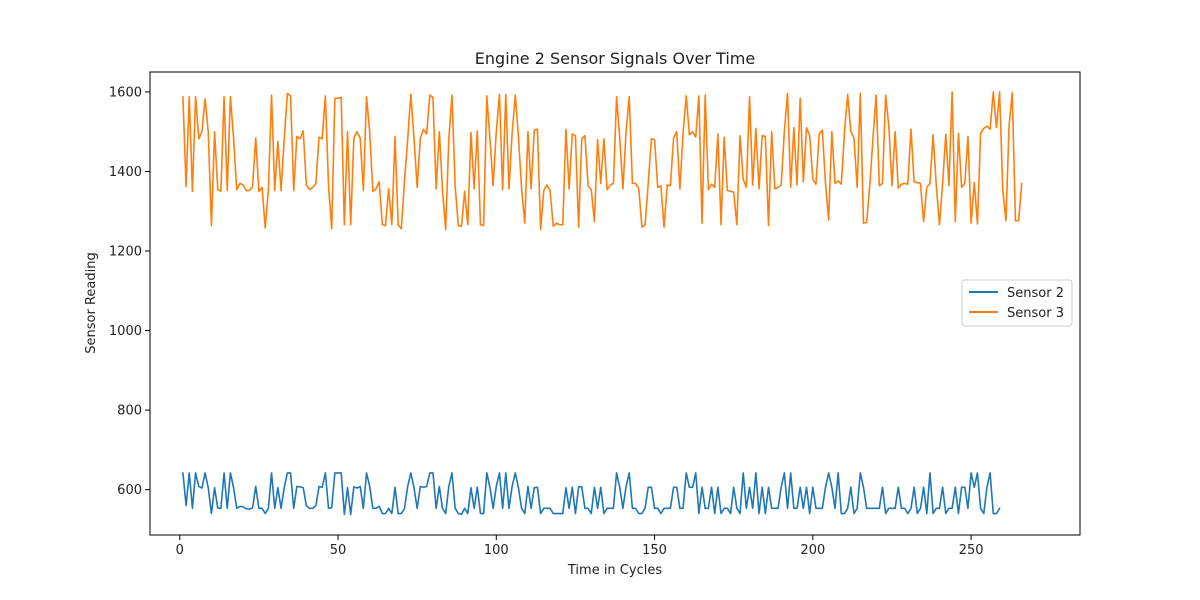 The width and height of the screenshot is (1200, 600). What do you see at coordinates (496, 550) in the screenshot?
I see `x-tick-label: 100` at bounding box center [496, 550].